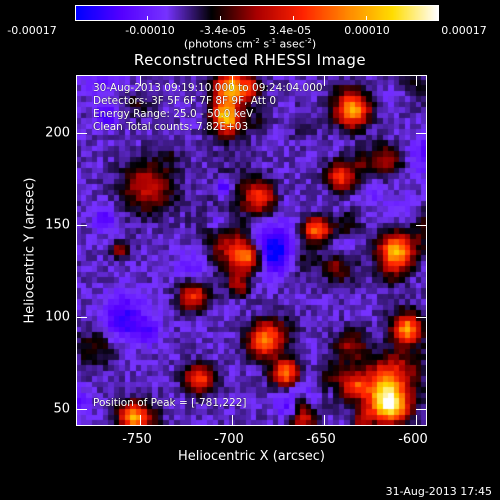 The height and width of the screenshot is (500, 500). I want to click on y-axis-label: Heliocentric Y (arcsec), so click(30, 250).